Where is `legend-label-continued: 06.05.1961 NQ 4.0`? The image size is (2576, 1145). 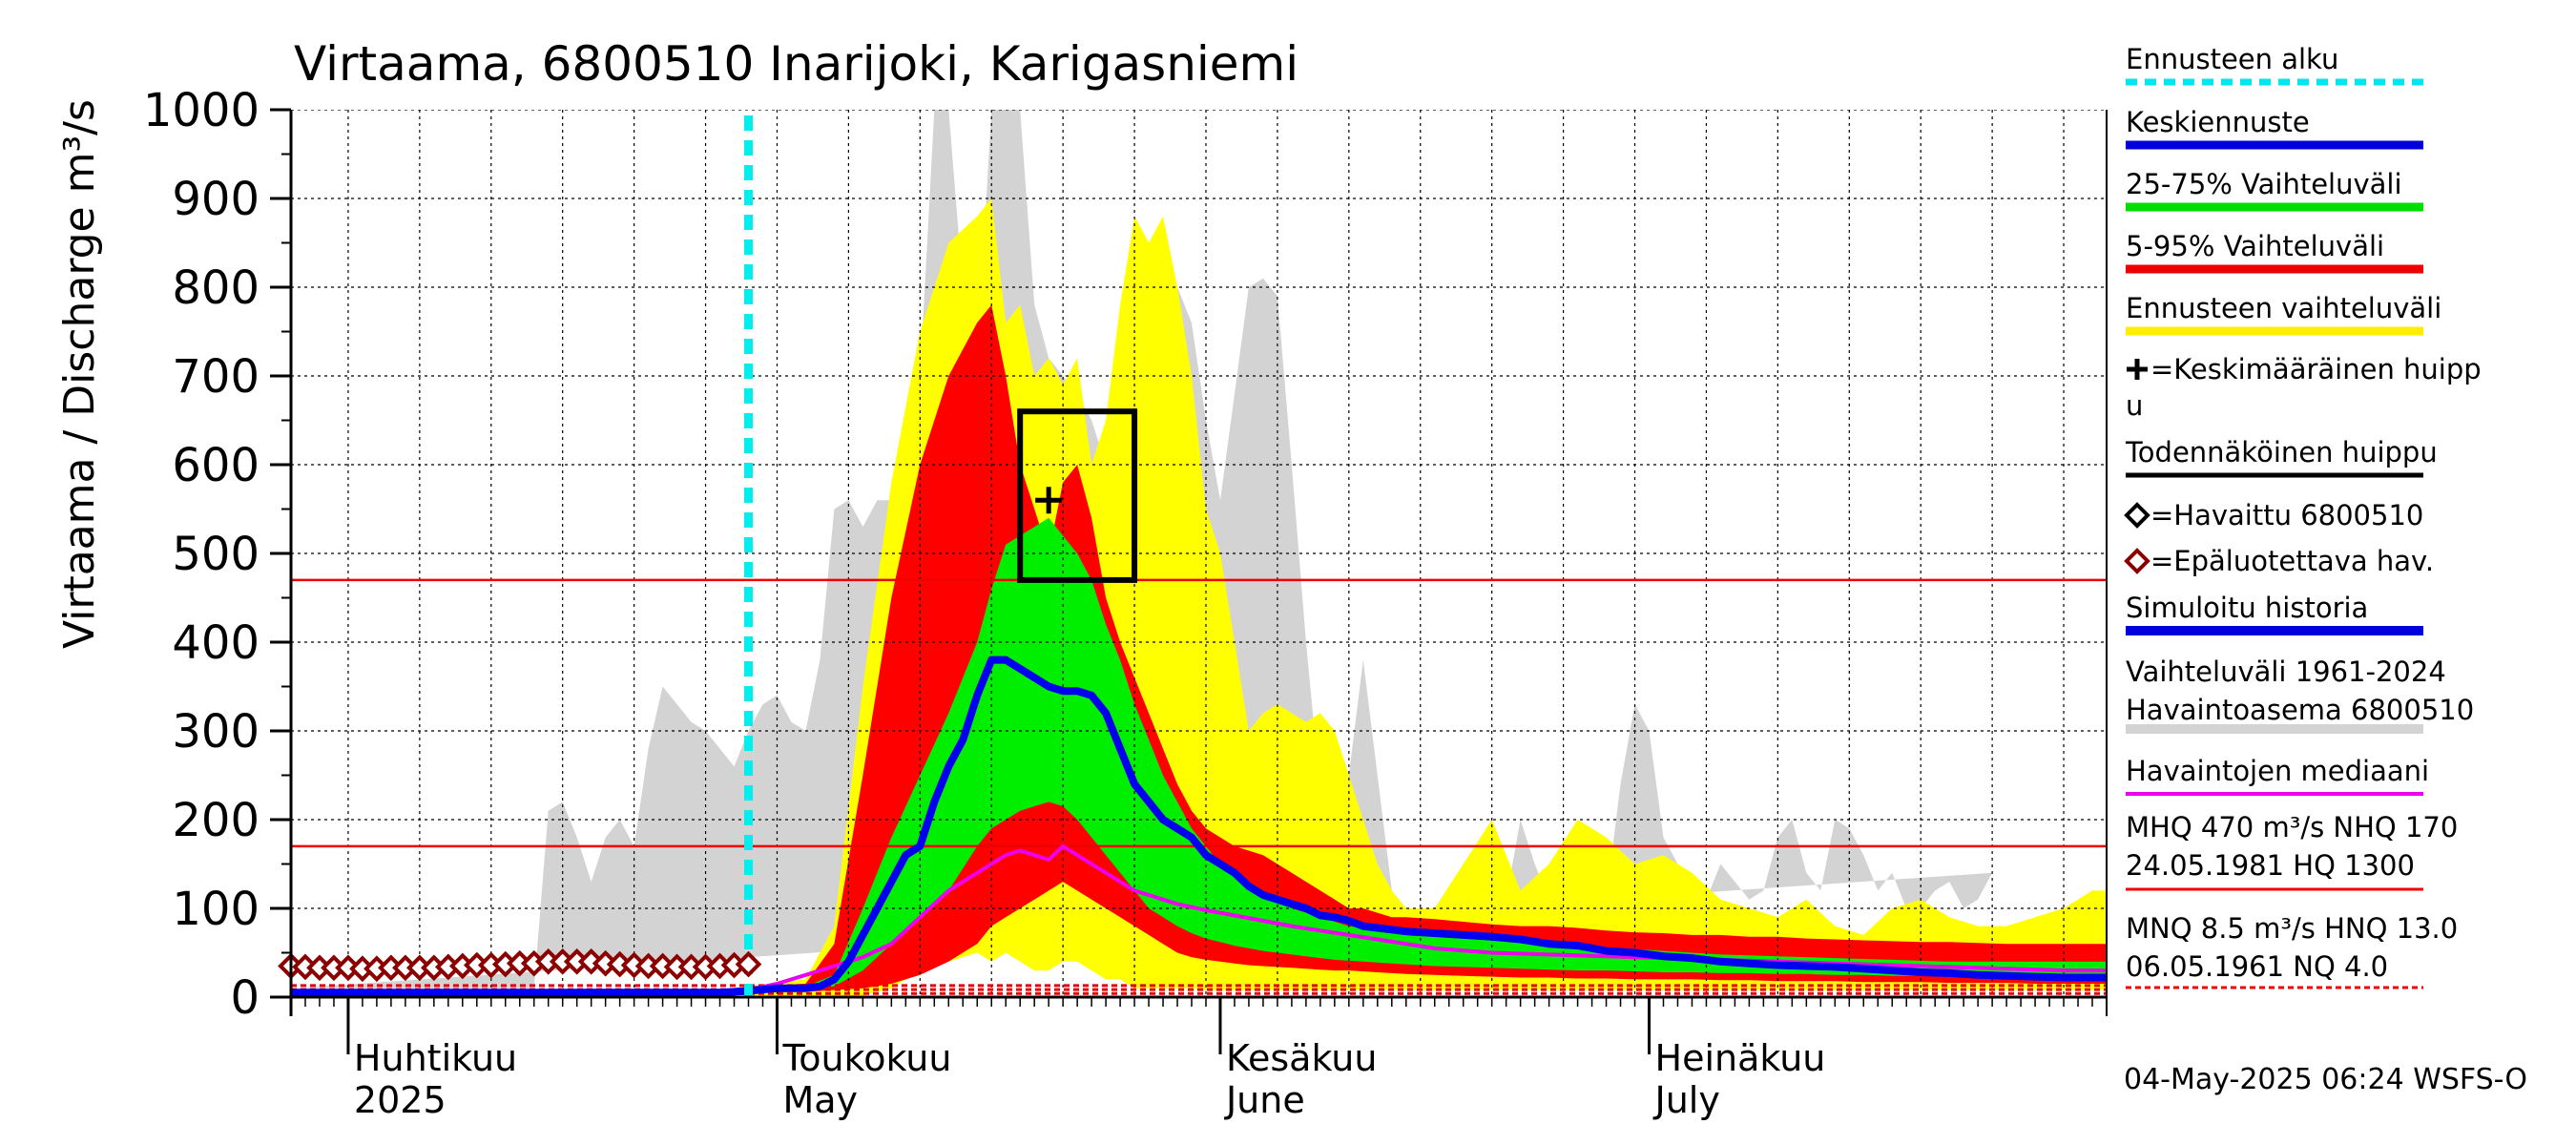 legend-label-continued: 06.05.1961 NQ 4.0 is located at coordinates (2257, 966).